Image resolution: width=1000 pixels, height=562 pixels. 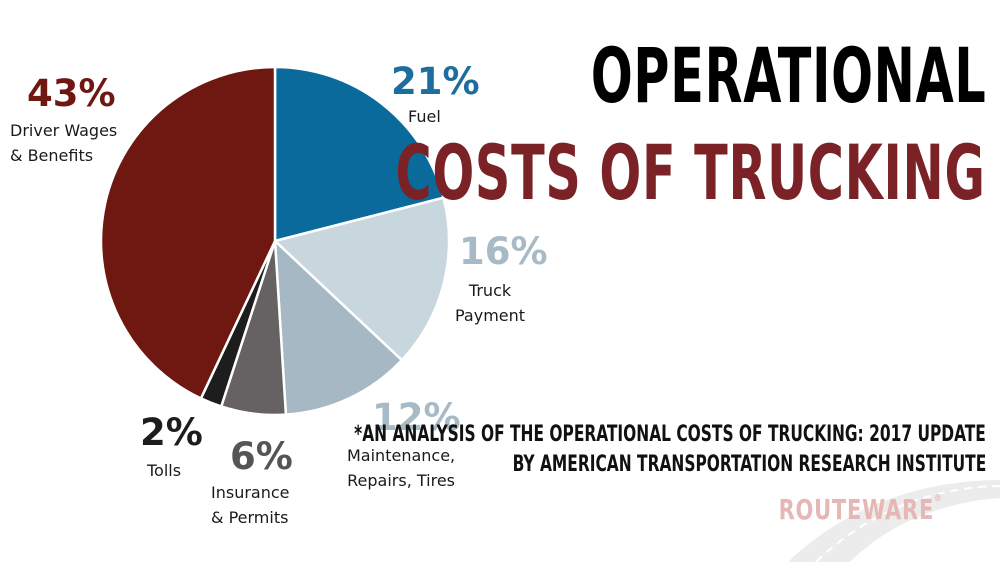 I want to click on data-label-fuel: 21%, so click(x=435, y=81).